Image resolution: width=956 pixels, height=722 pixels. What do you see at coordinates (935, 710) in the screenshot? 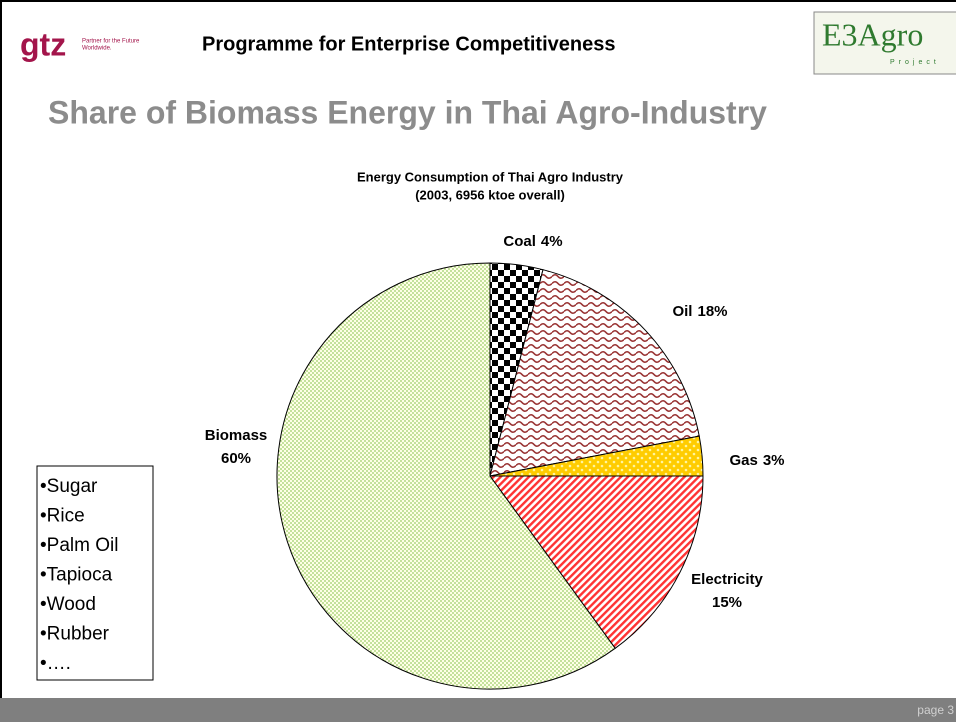
I see `page-number: page 3` at bounding box center [935, 710].